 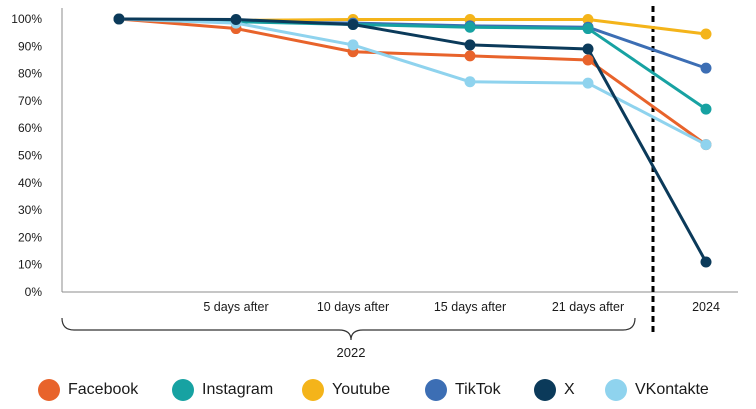 I want to click on x-tick-label: 21 days after, so click(x=588, y=307).